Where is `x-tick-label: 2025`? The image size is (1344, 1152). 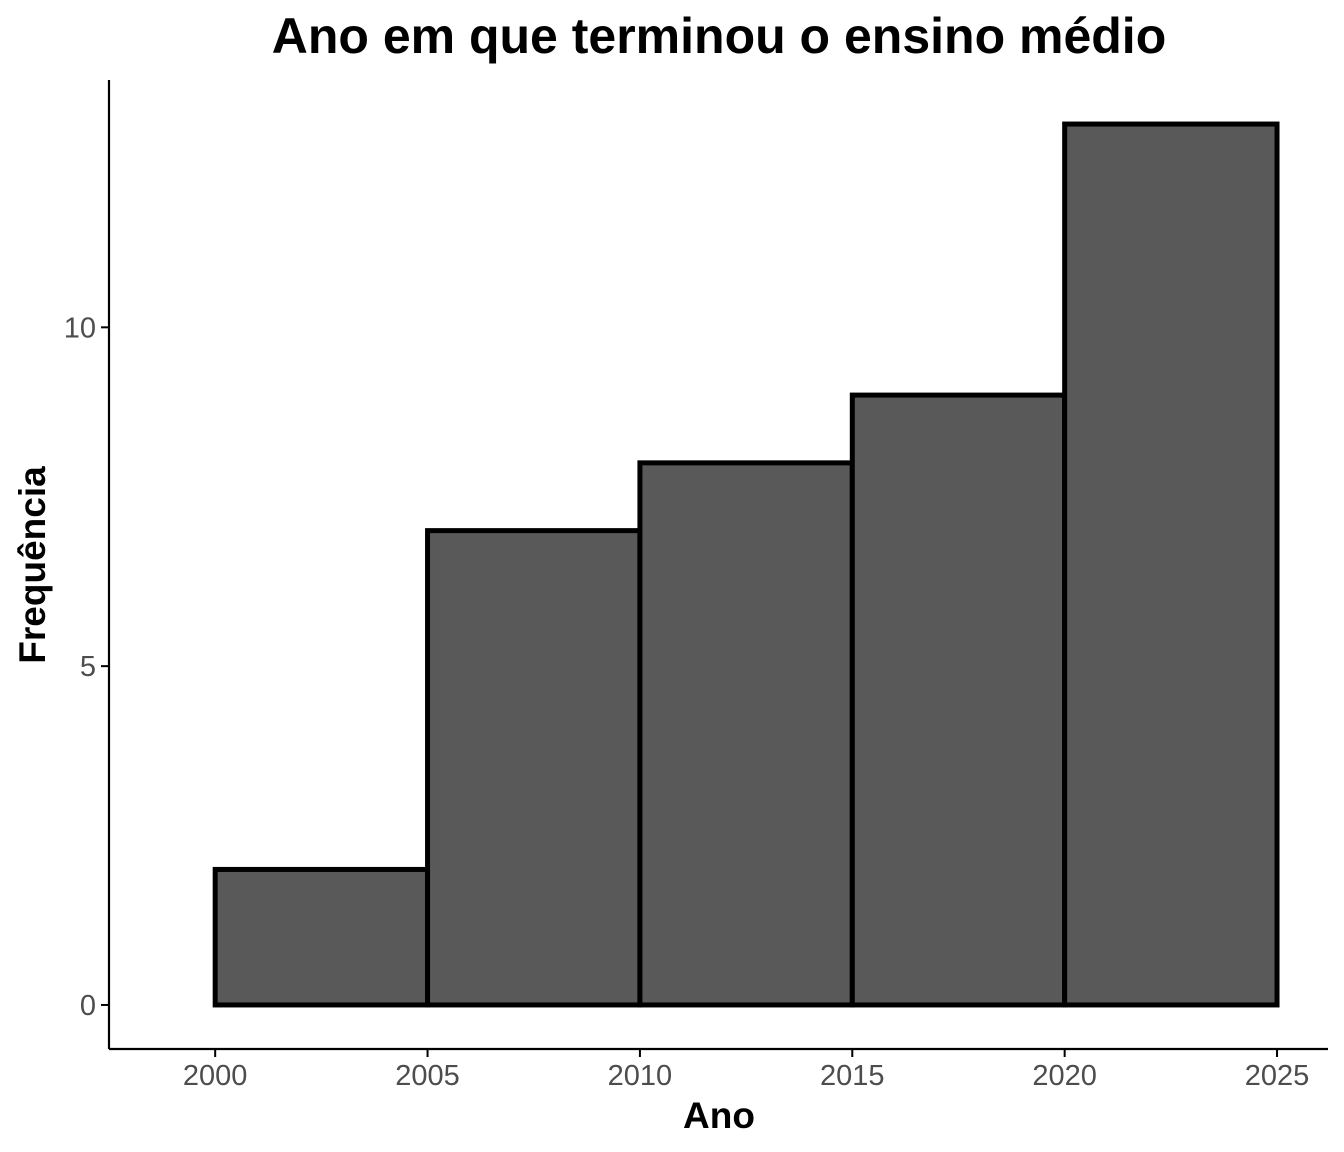 x-tick-label: 2025 is located at coordinates (1277, 1076).